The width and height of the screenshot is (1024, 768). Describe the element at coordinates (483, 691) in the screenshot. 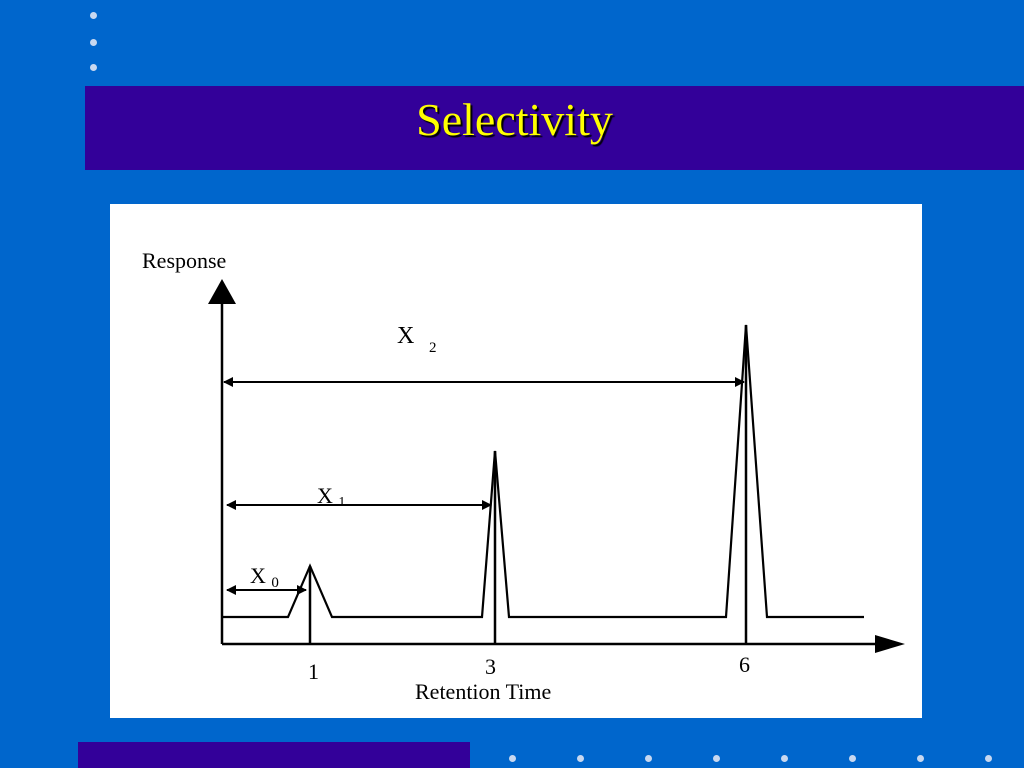

I see `x-axis-label: Retention Time` at that location.